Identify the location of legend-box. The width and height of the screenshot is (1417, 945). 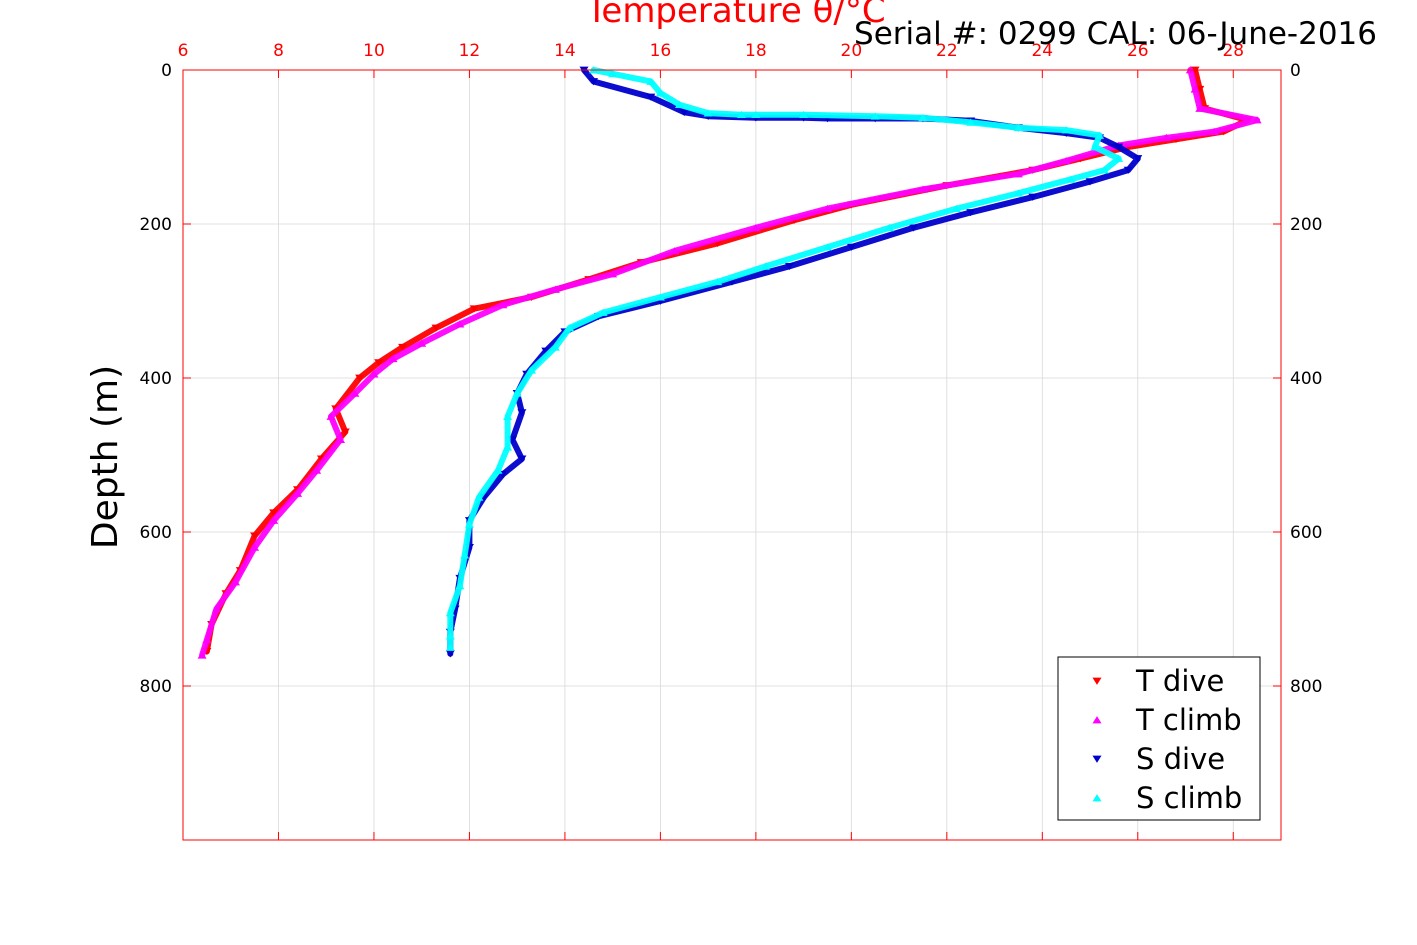
(1159, 738).